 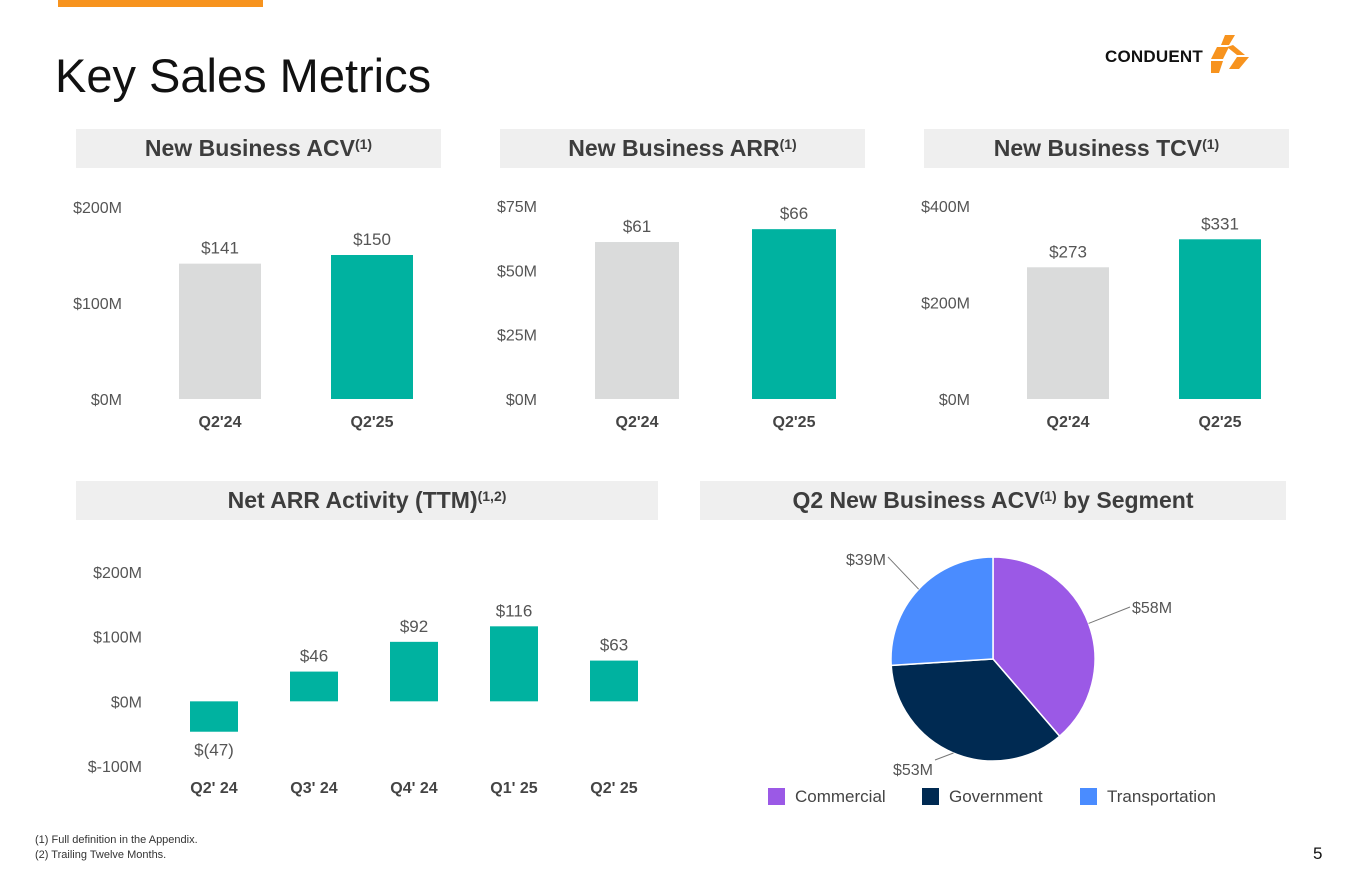 What do you see at coordinates (975, 710) in the screenshot?
I see `pie-slice-government` at bounding box center [975, 710].